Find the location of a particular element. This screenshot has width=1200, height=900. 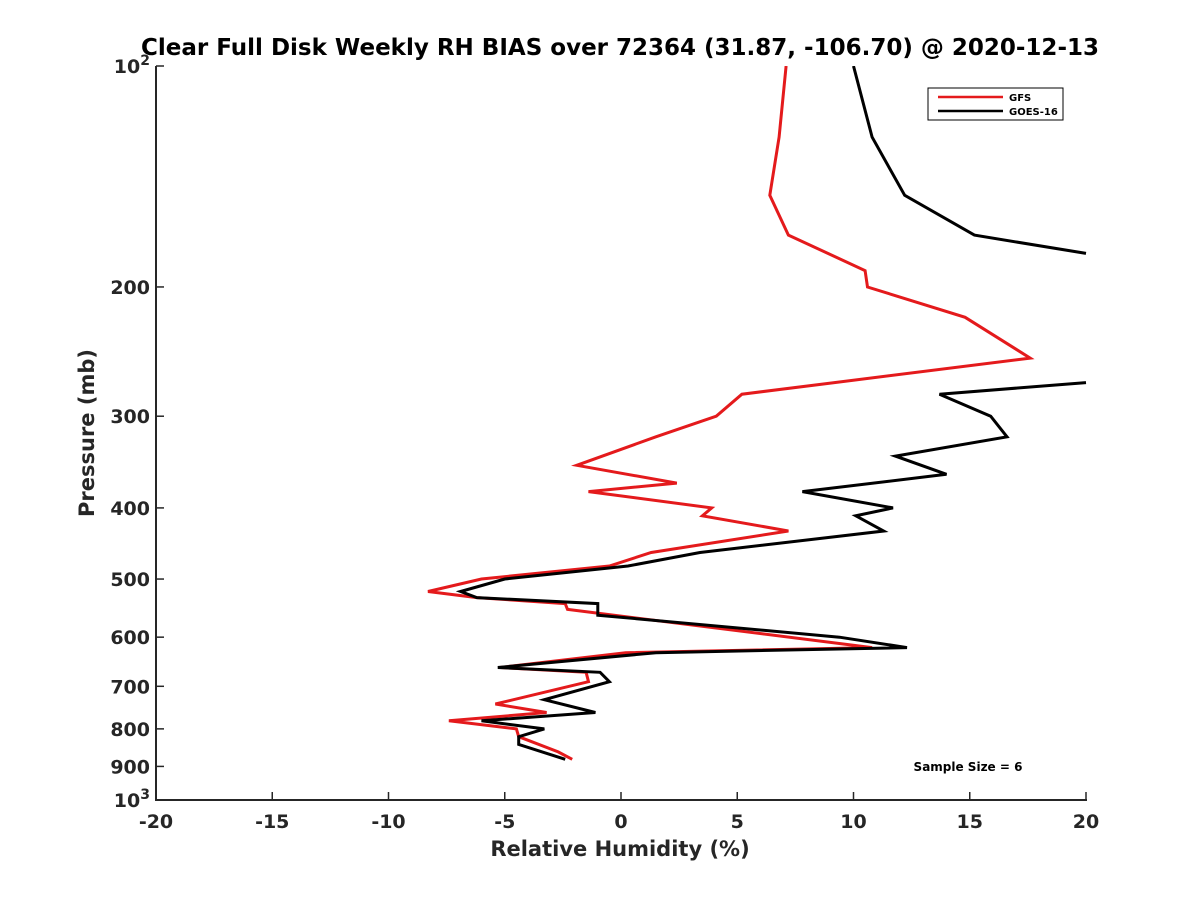

y-tick-label: 800 is located at coordinates (130, 730).